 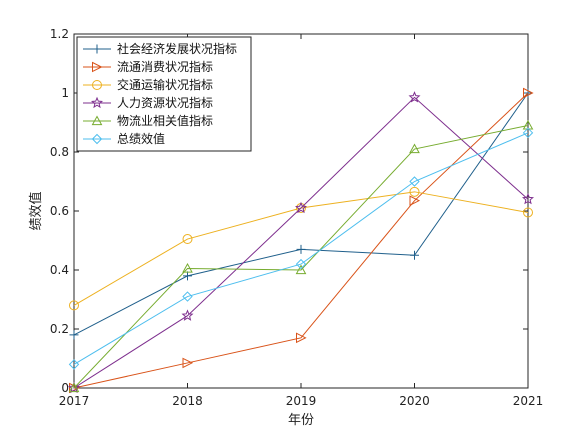 I want to click on y-axis-title: 绩效值, so click(x=36, y=210).